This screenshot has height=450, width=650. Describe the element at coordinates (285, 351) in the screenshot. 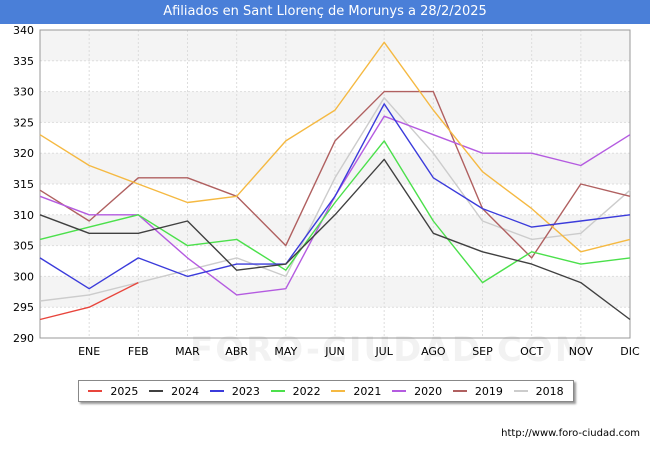

I see `x-tick-label: MAY` at that location.